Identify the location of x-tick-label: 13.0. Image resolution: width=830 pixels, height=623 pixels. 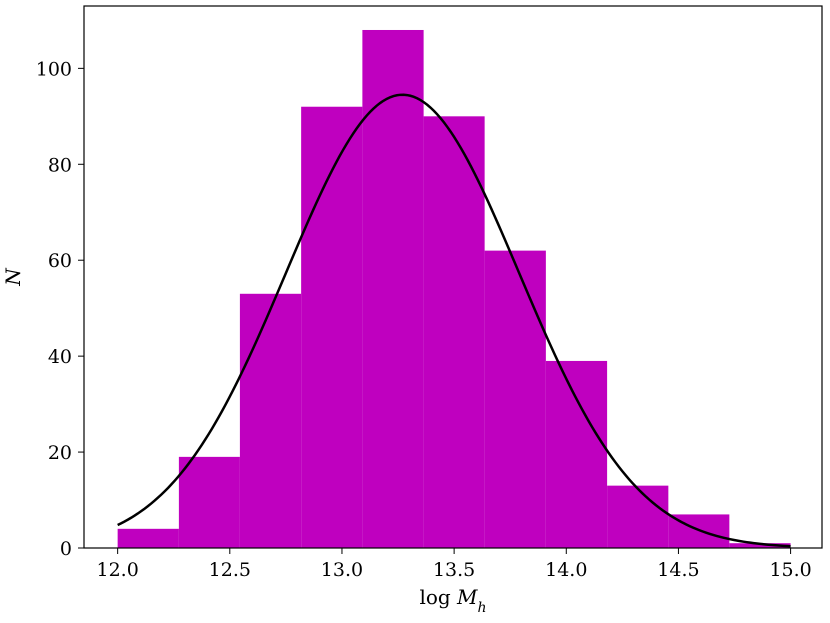
(342, 570).